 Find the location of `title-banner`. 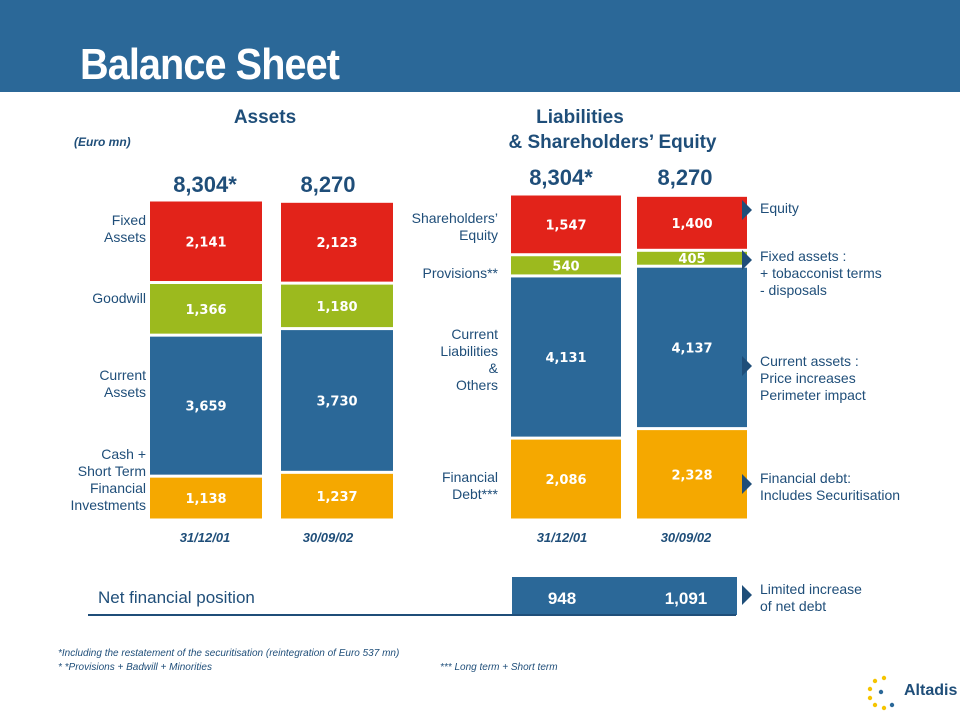

title-banner is located at coordinates (480, 46).